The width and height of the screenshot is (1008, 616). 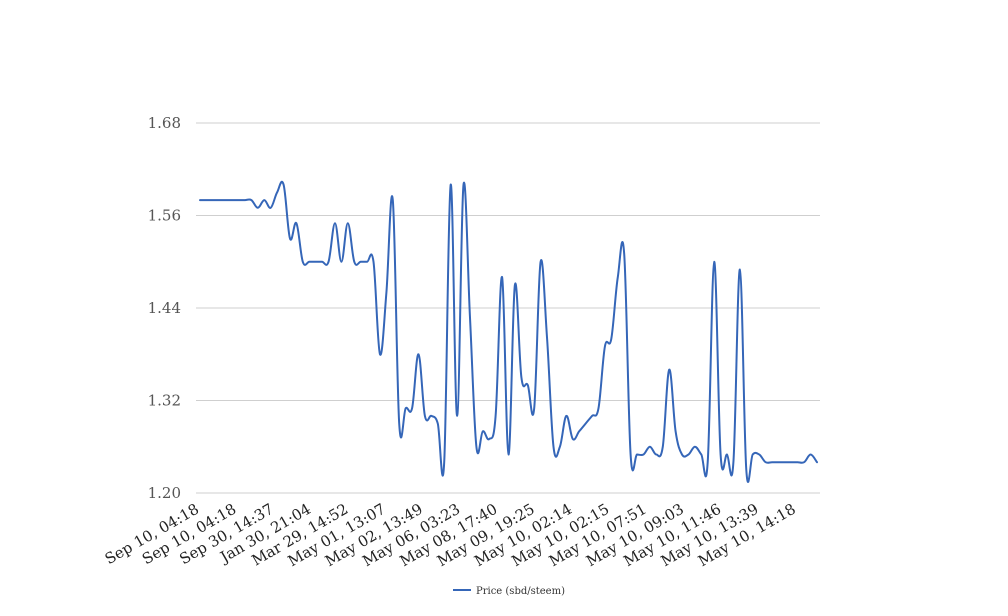 I want to click on legend-label: Price (sbd/steem), so click(x=520, y=591).